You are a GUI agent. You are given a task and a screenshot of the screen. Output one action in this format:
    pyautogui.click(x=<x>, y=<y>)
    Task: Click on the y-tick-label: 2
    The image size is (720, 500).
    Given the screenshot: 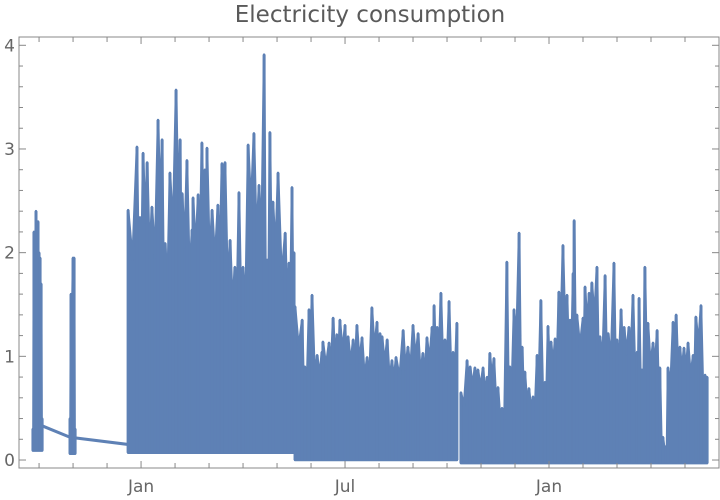 What is the action you would take?
    pyautogui.click(x=9, y=254)
    